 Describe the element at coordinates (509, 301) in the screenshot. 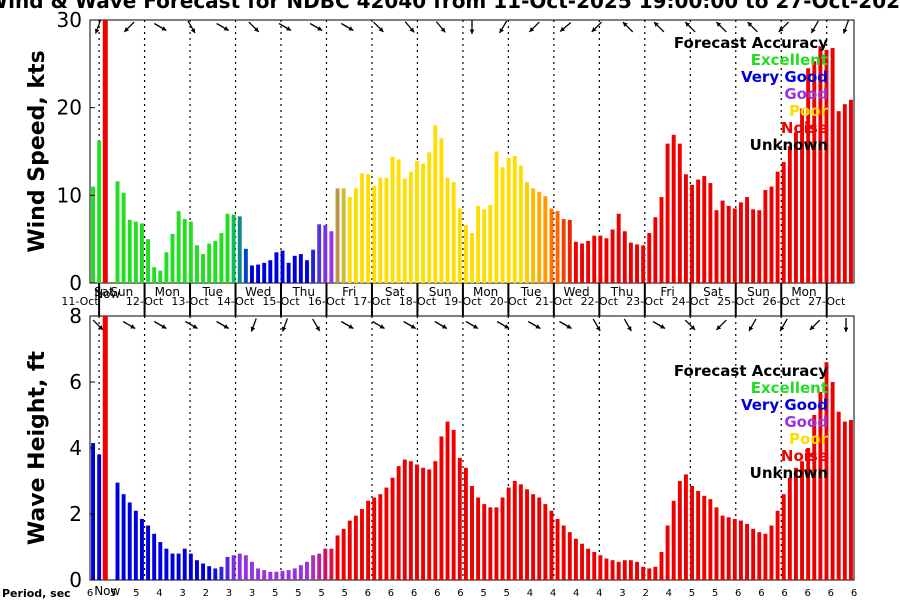

I see `date-label: 20-Oct` at that location.